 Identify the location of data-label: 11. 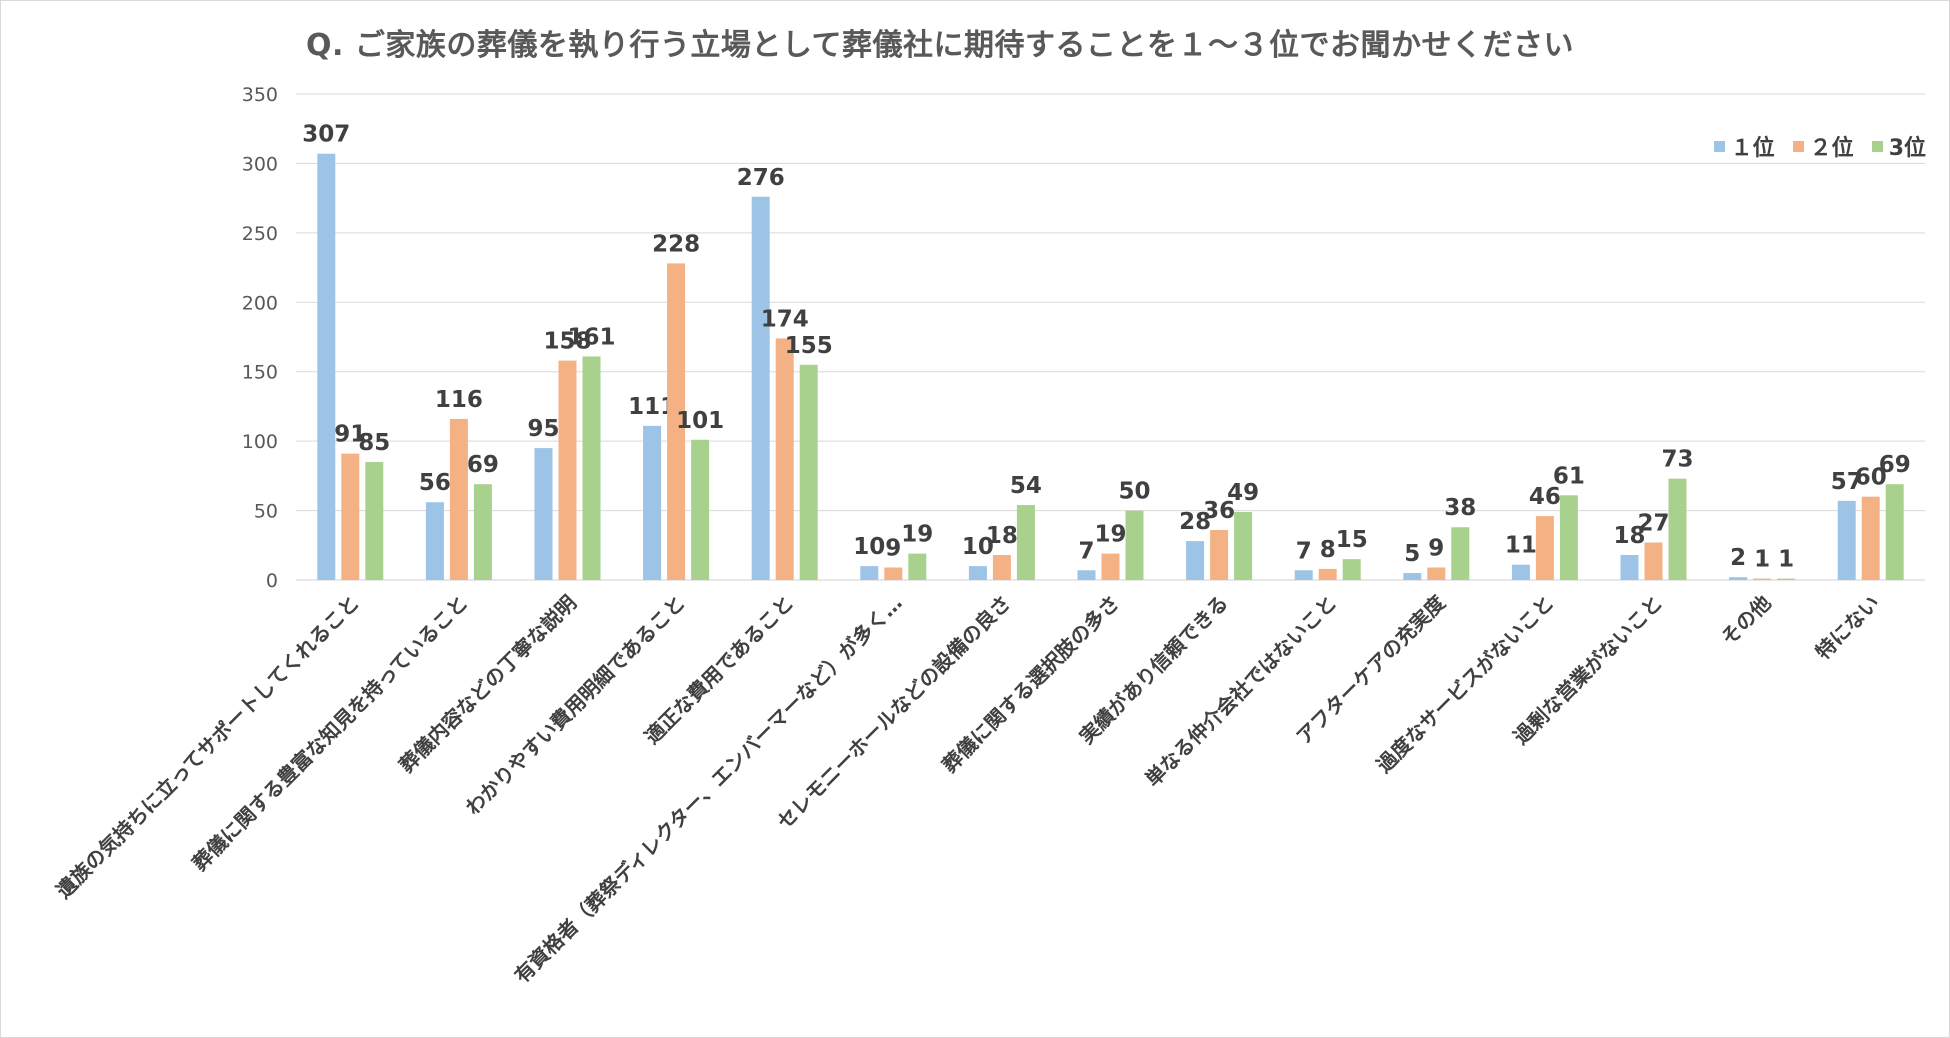
(1521, 546).